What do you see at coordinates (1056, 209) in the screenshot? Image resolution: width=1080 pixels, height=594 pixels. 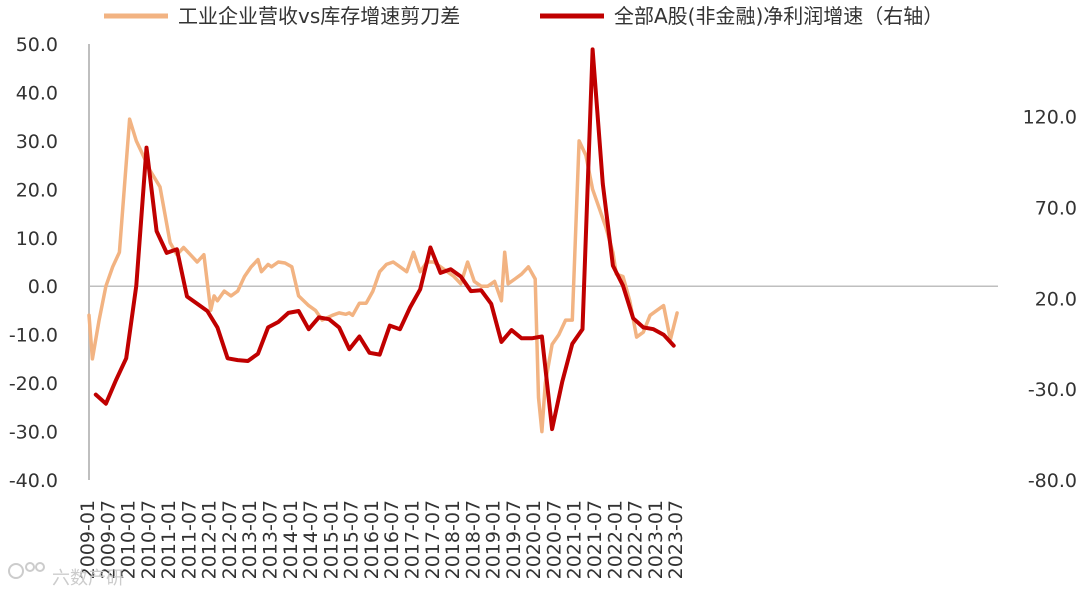 I see `right-tick-label: 70.0` at bounding box center [1056, 209].